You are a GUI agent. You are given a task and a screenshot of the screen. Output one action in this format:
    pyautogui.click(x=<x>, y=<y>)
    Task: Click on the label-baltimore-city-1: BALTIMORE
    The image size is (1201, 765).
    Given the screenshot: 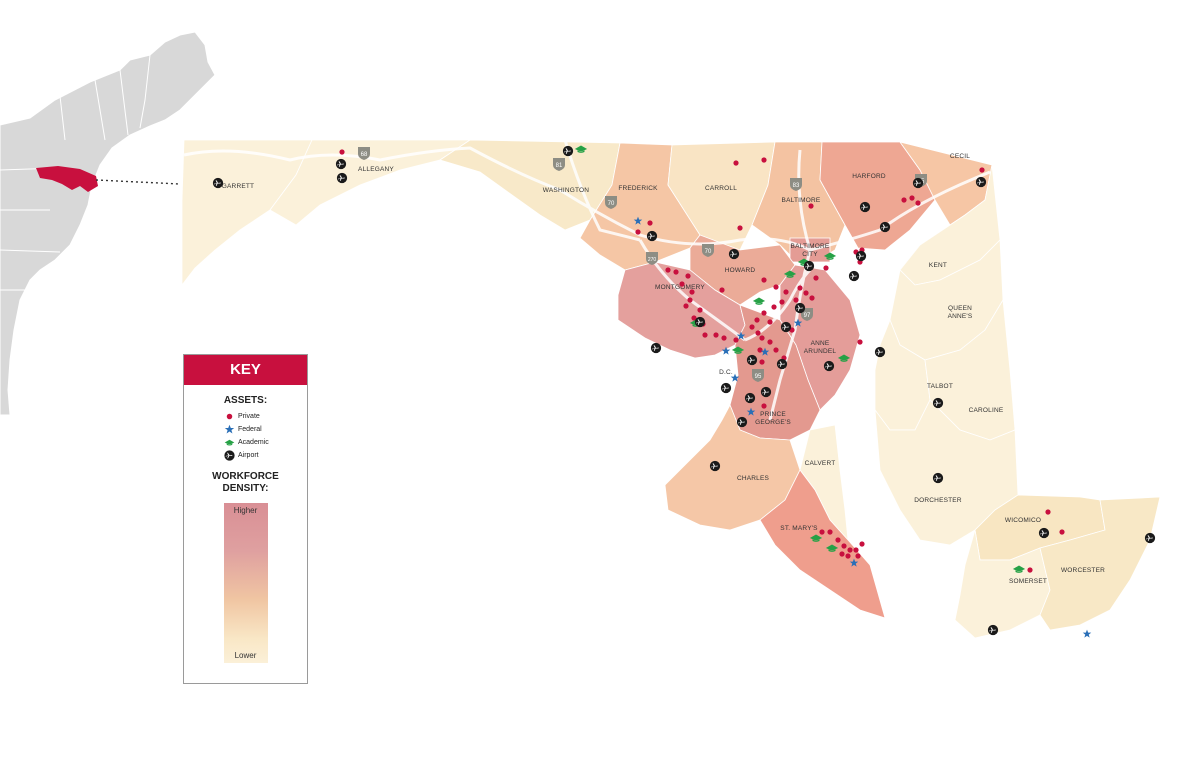 What is the action you would take?
    pyautogui.click(x=810, y=246)
    